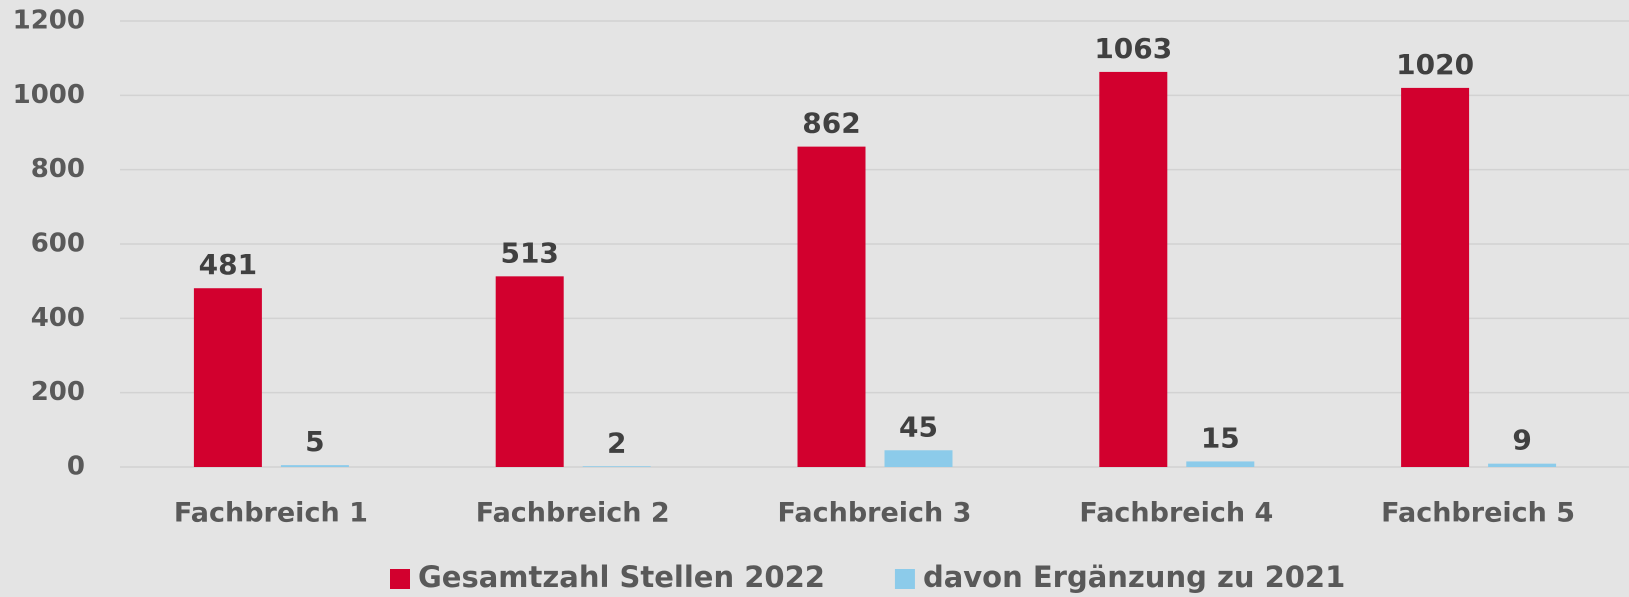 The width and height of the screenshot is (1629, 597). Describe the element at coordinates (58, 169) in the screenshot. I see `y-tick-label: 800` at that location.